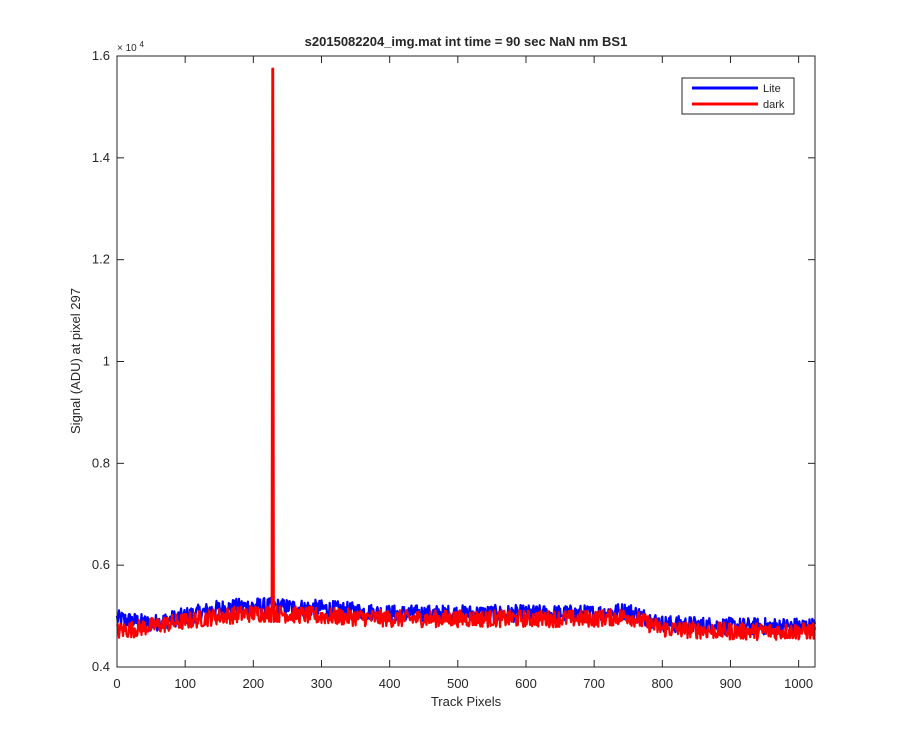  What do you see at coordinates (101, 259) in the screenshot?
I see `y-tick-label: 1.2` at bounding box center [101, 259].